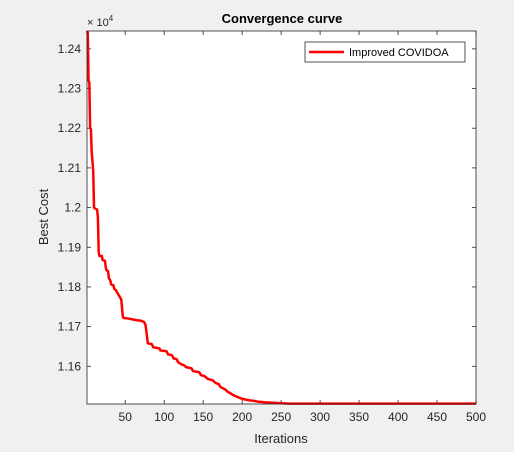  I want to click on x-axis-label: Iterations, so click(281, 438).